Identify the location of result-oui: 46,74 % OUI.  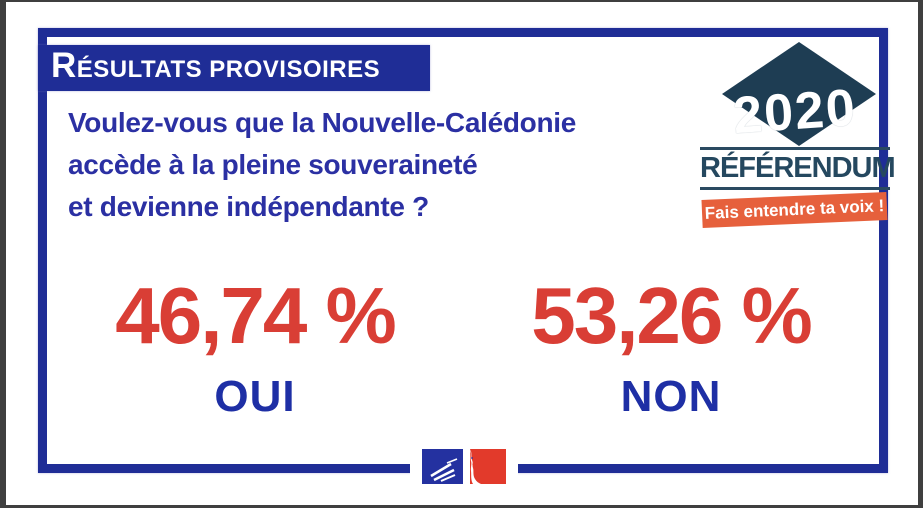
(255, 348).